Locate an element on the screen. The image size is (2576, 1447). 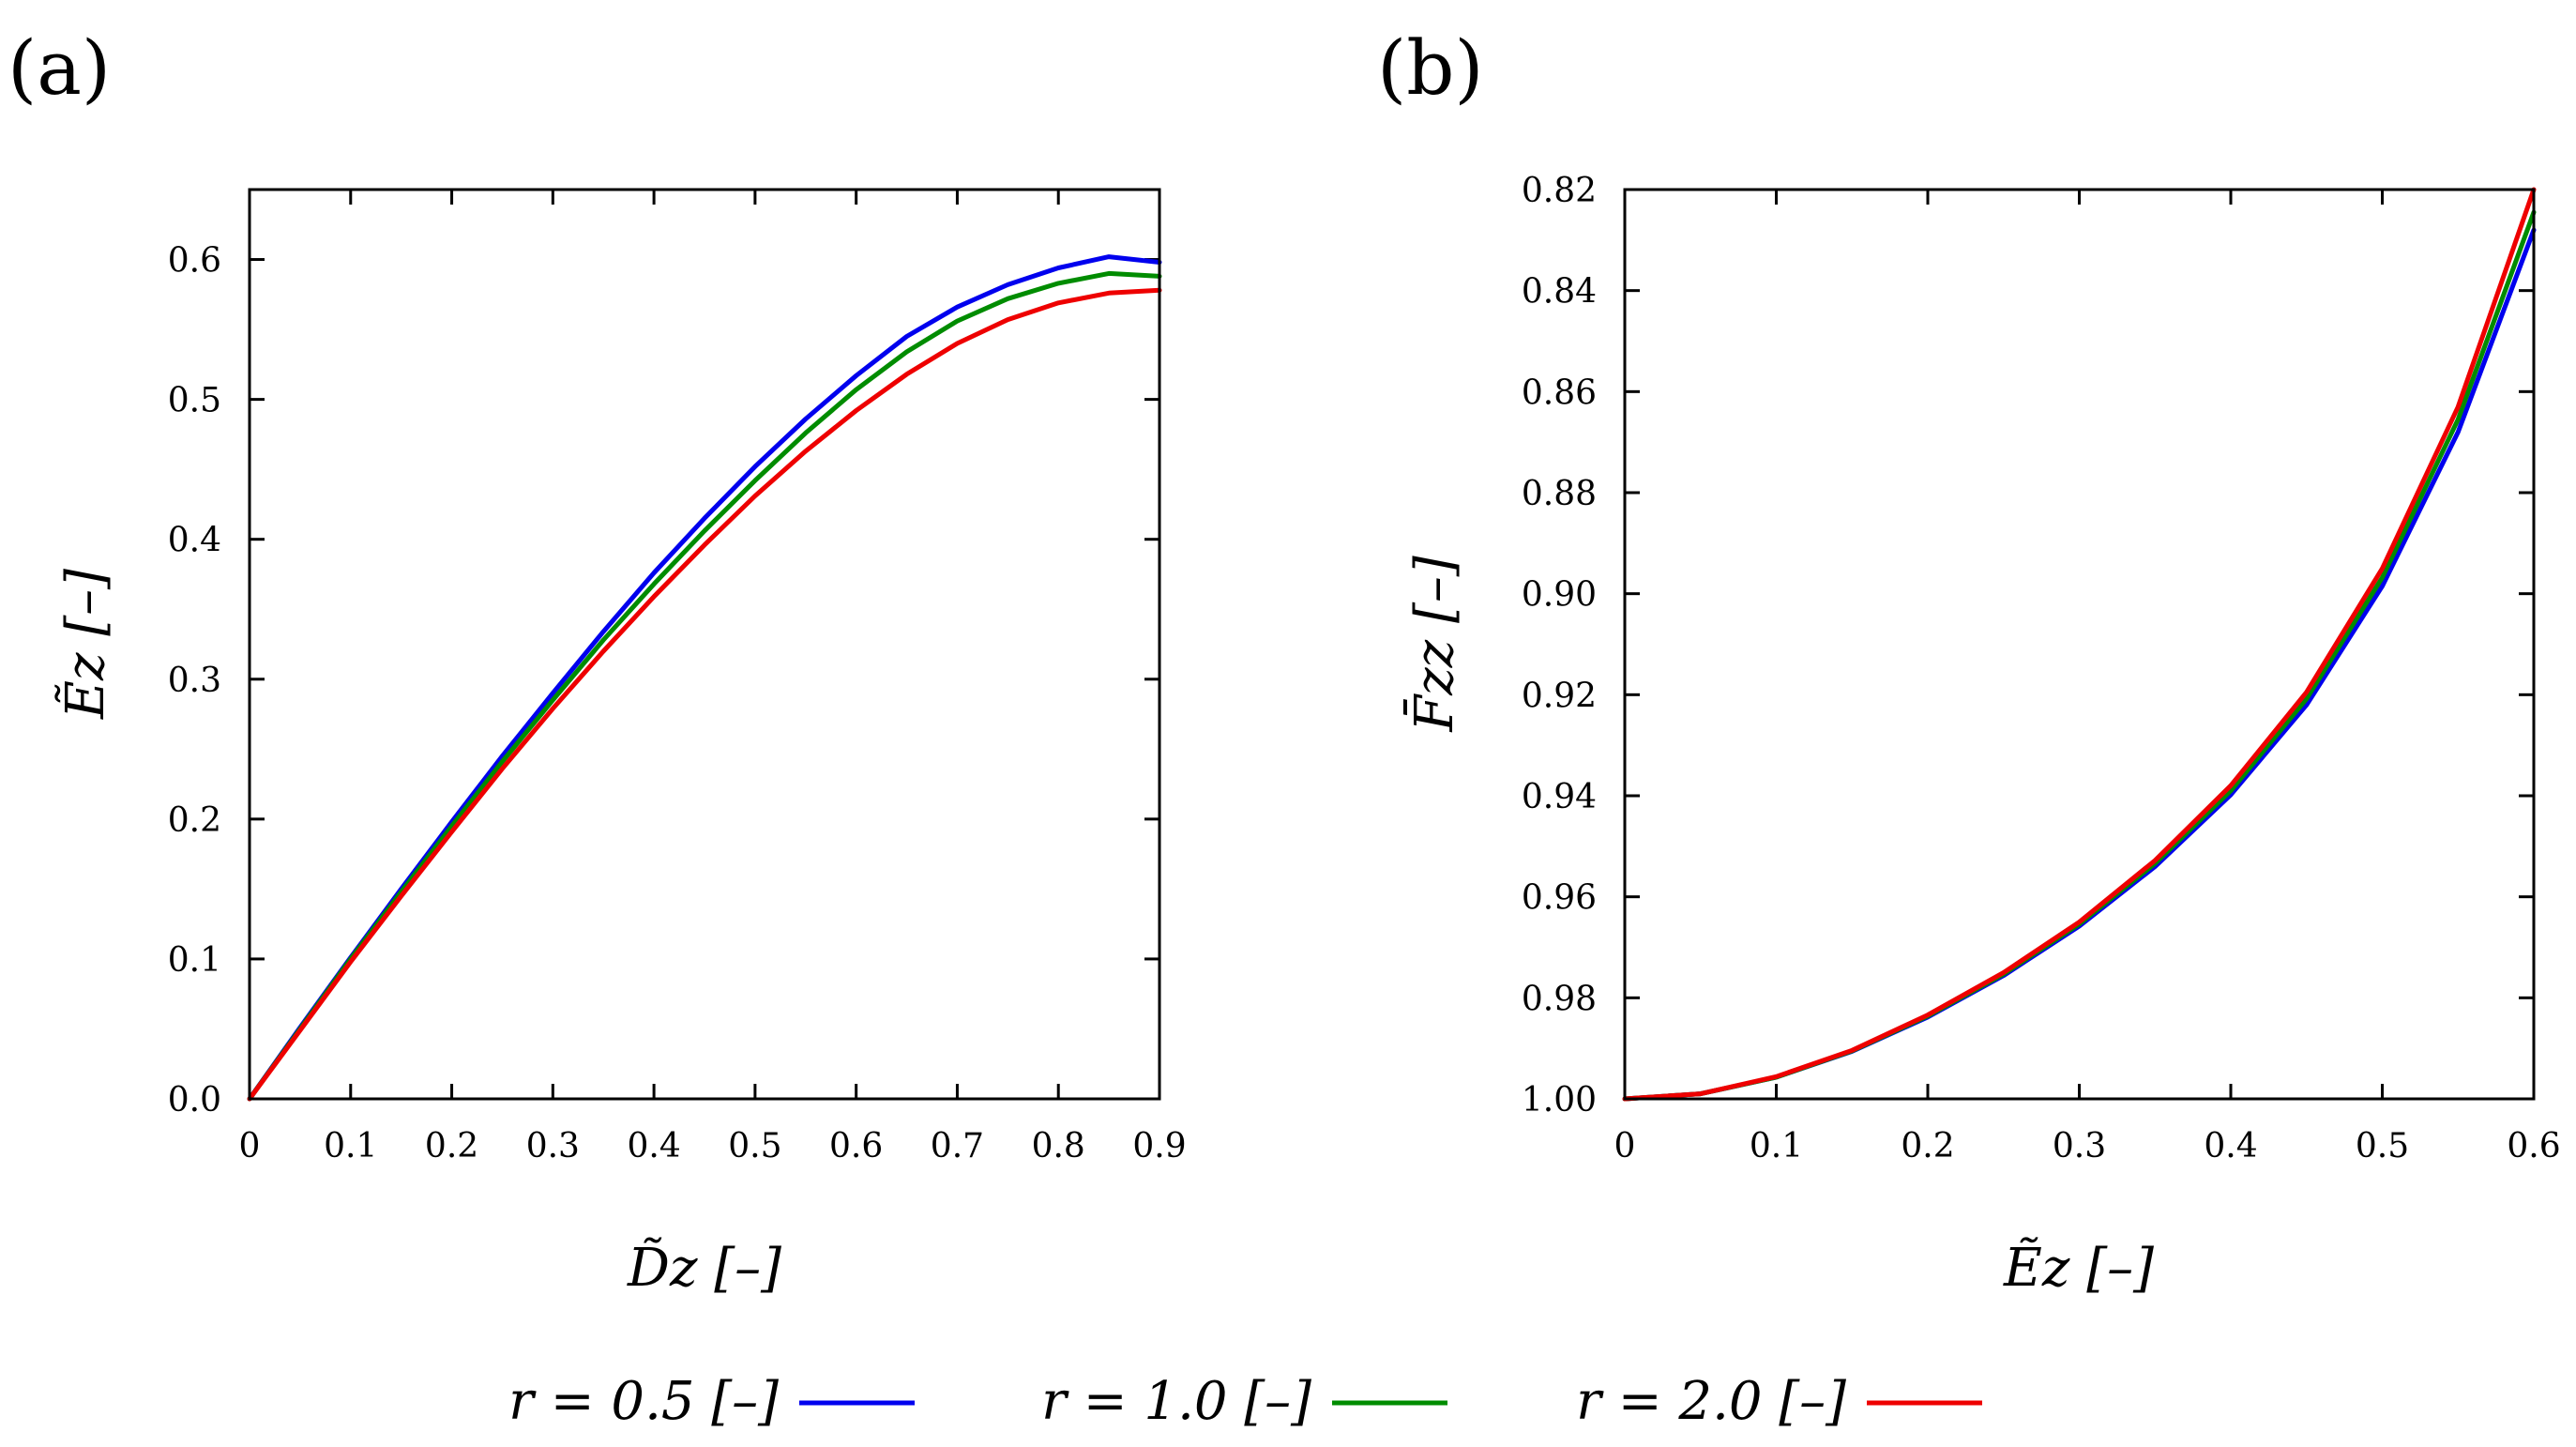
panel-b-ytick-label: 0.96 is located at coordinates (1559, 898).